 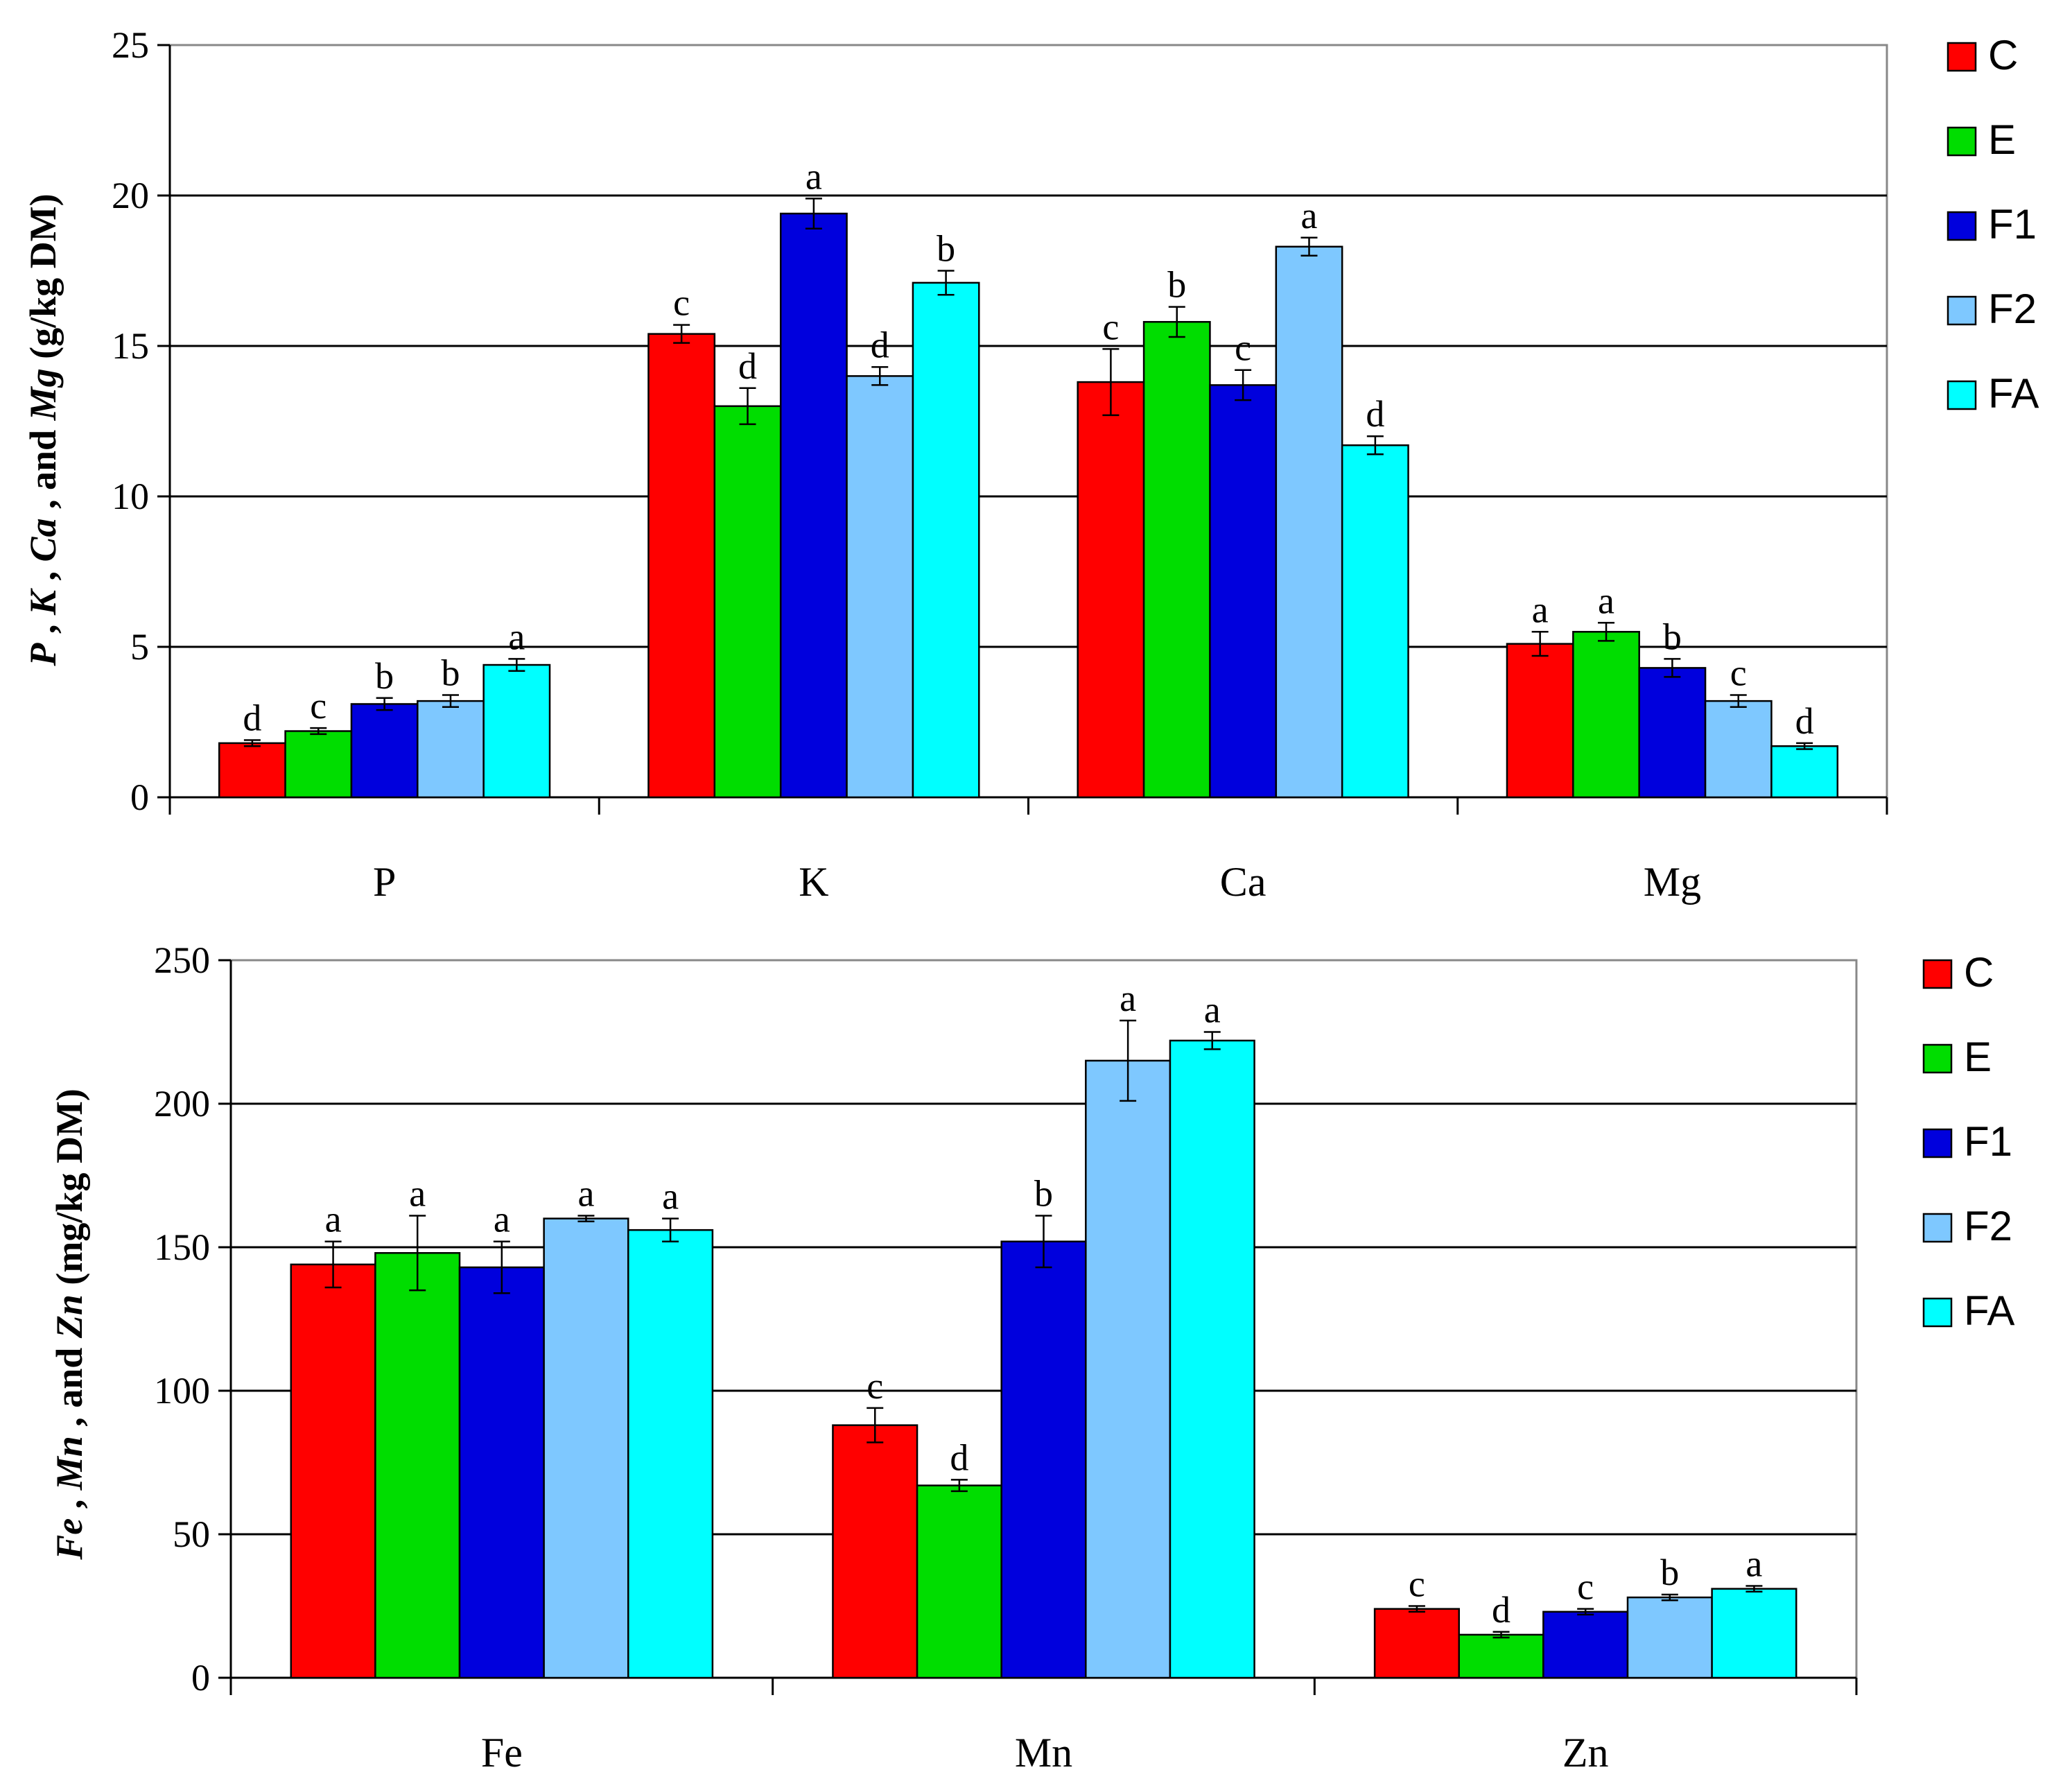 I want to click on y-tick-label: 25, so click(x=130, y=45).